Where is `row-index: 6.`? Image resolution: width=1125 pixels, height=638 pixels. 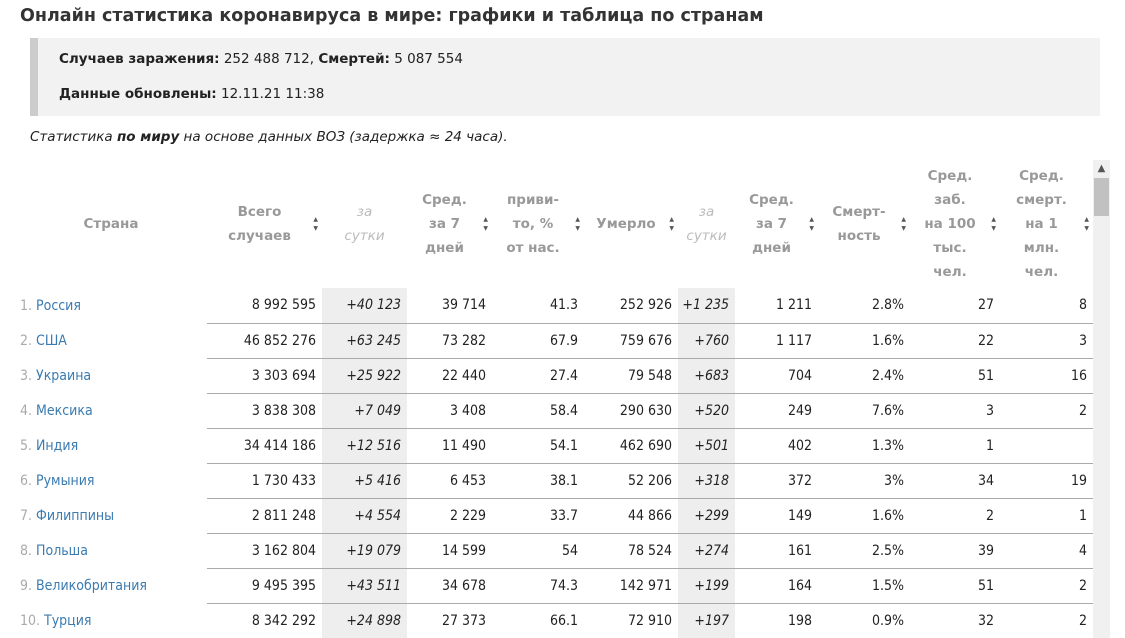 row-index: 6. is located at coordinates (26, 480).